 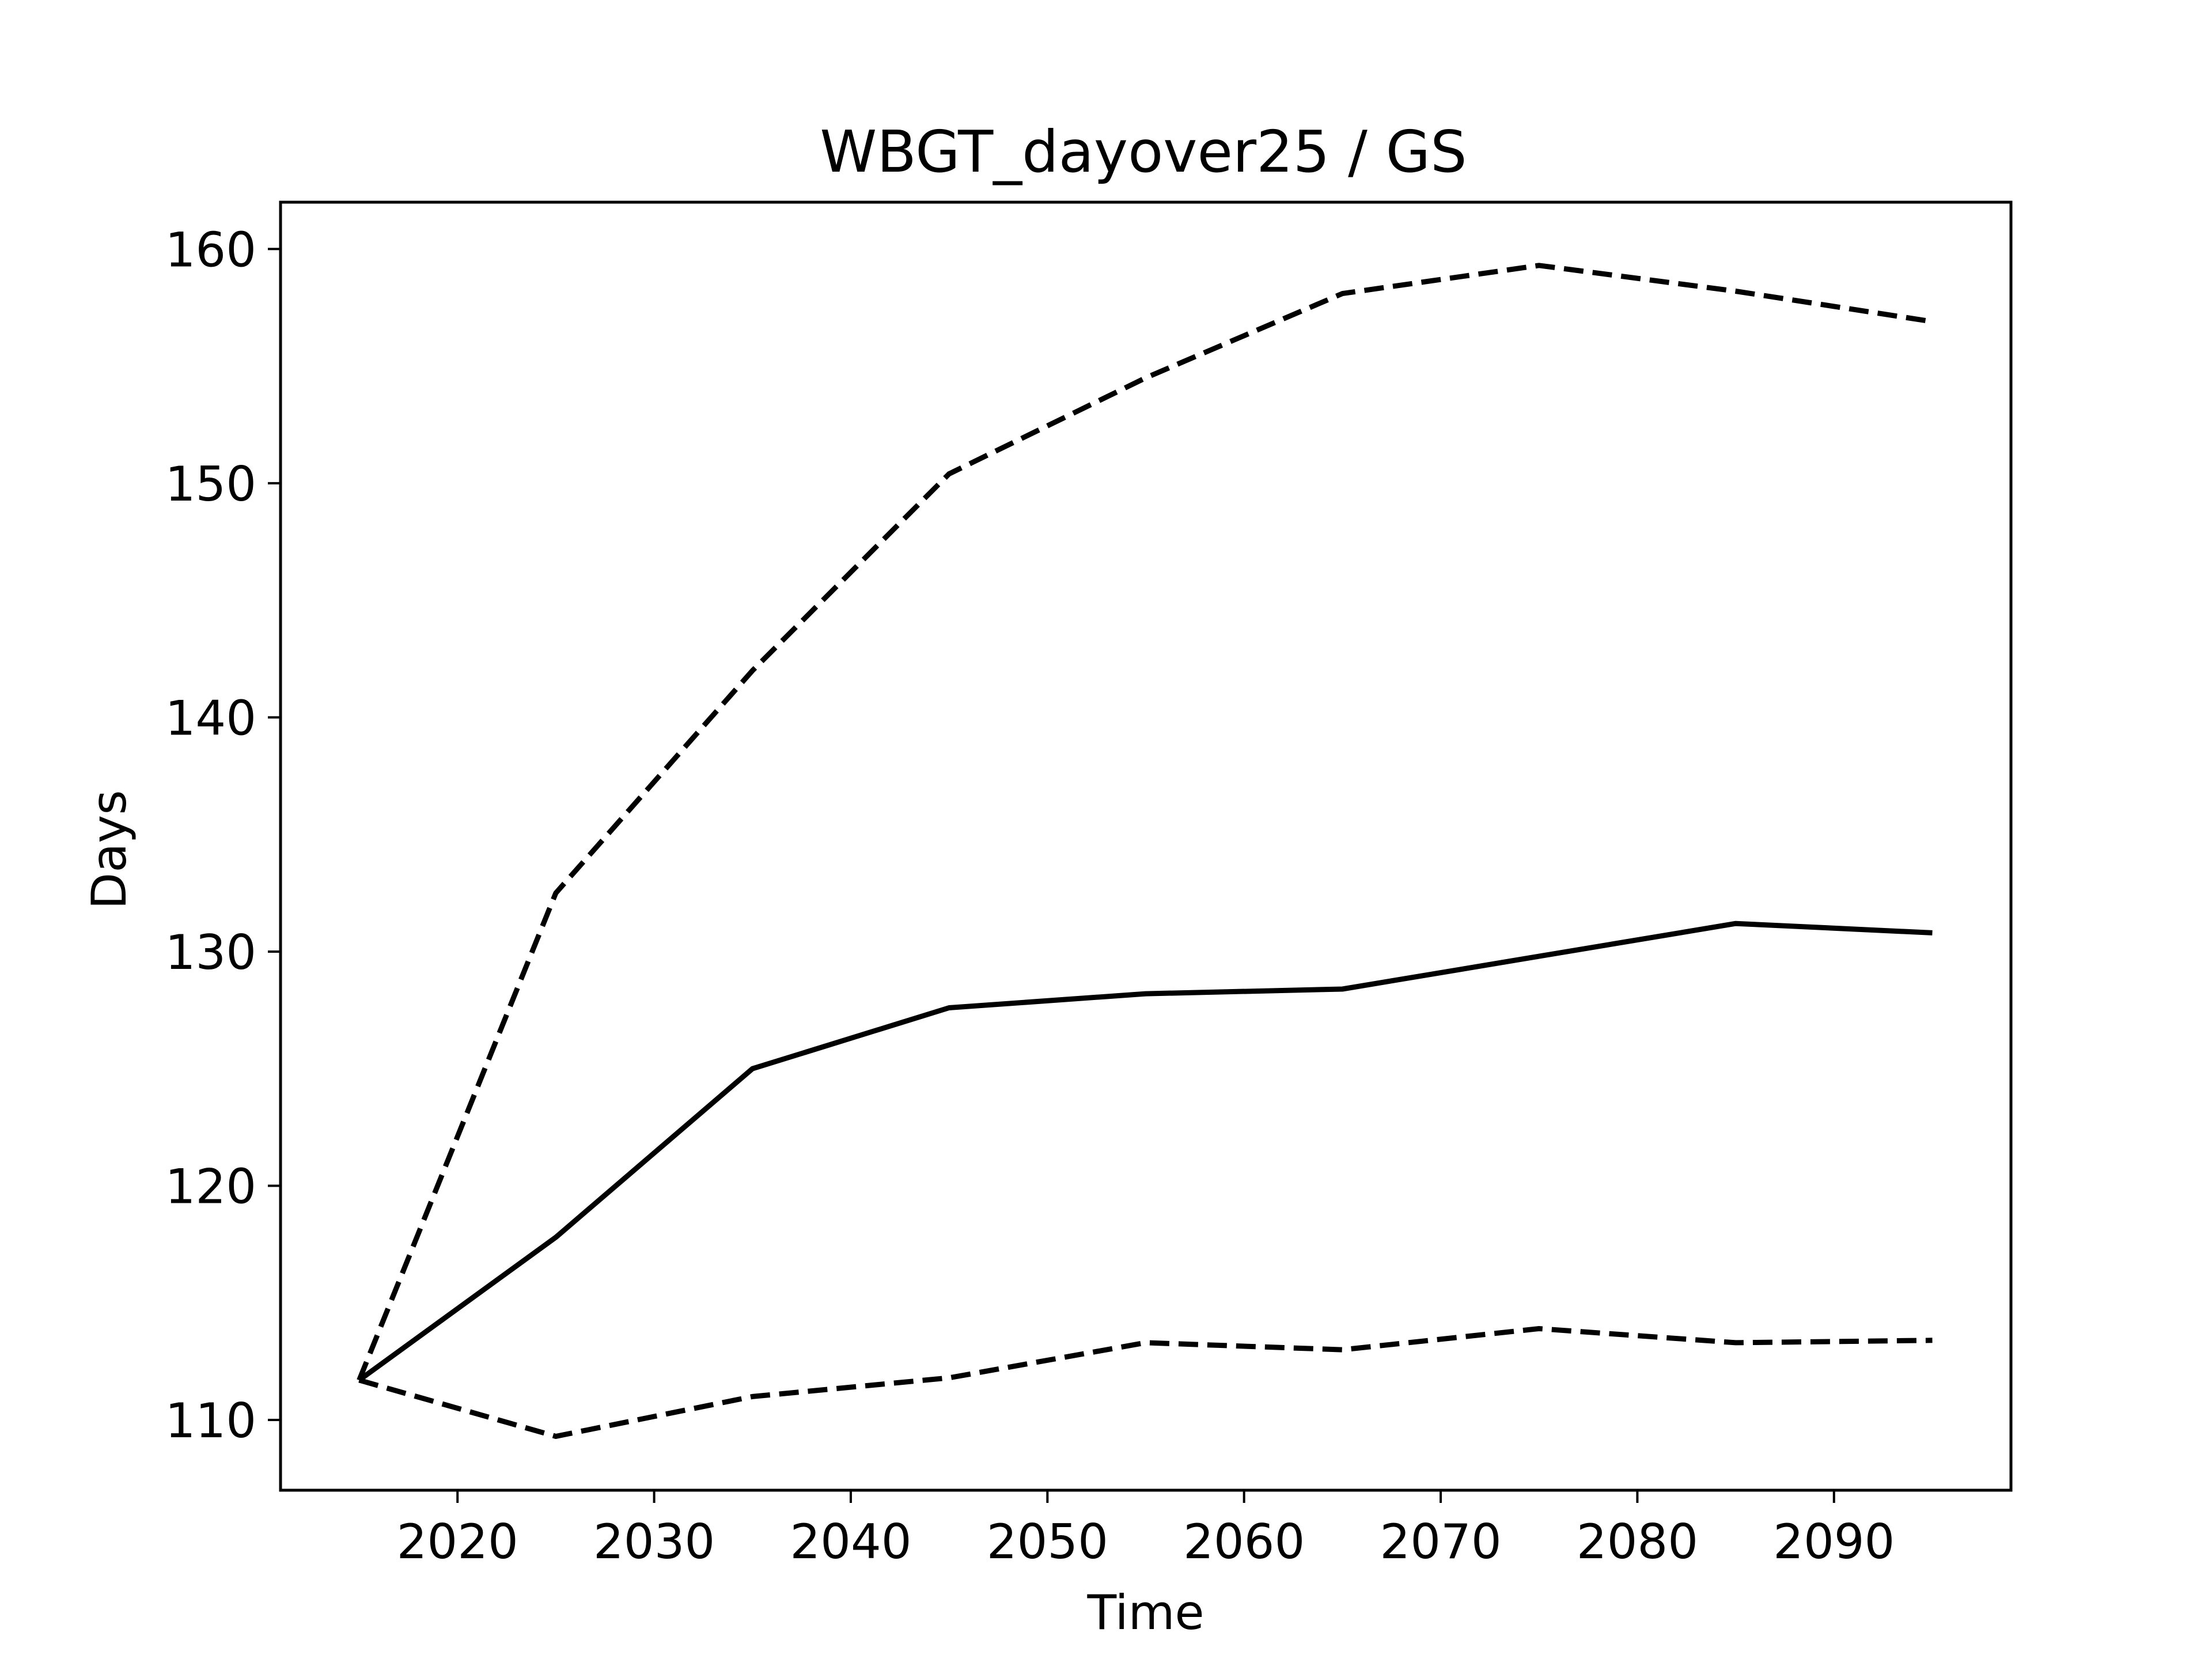 What do you see at coordinates (210, 952) in the screenshot?
I see `y-tick-label: 130` at bounding box center [210, 952].